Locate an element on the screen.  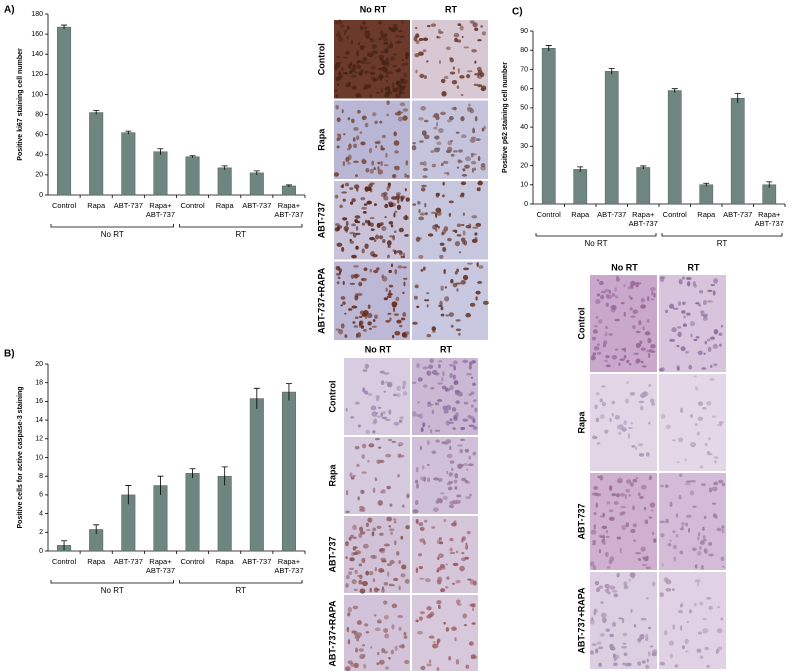
column-header: No RT is located at coordinates (373, 9).